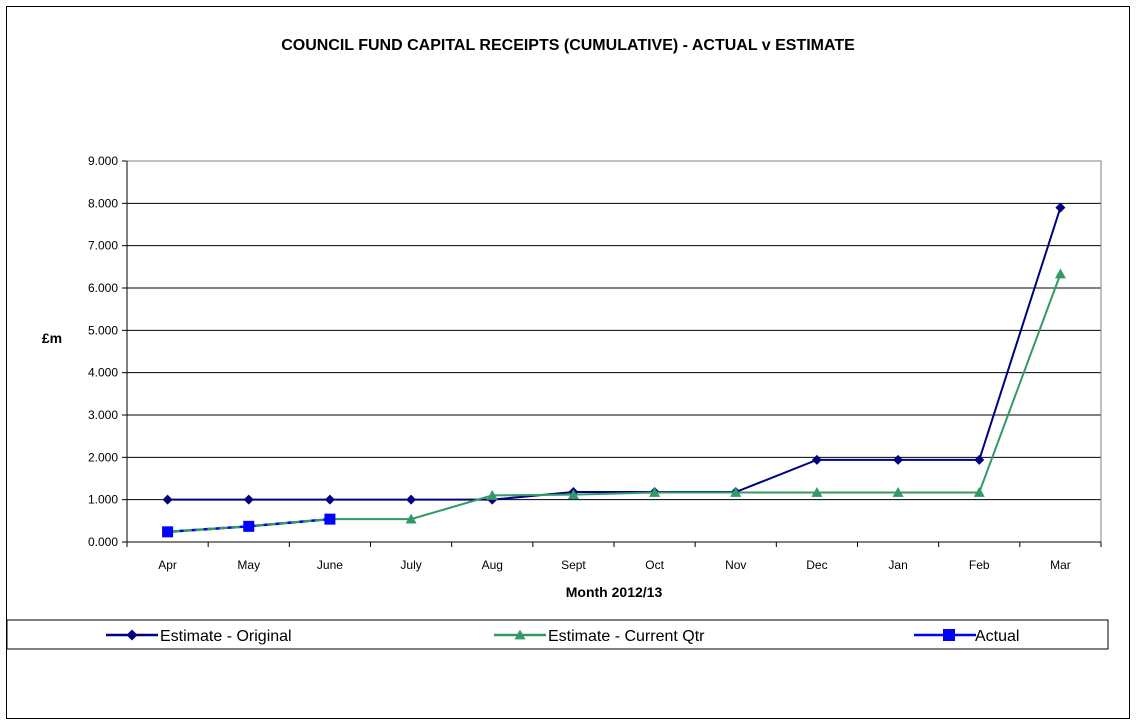  I want to click on series-actual, so click(249, 525).